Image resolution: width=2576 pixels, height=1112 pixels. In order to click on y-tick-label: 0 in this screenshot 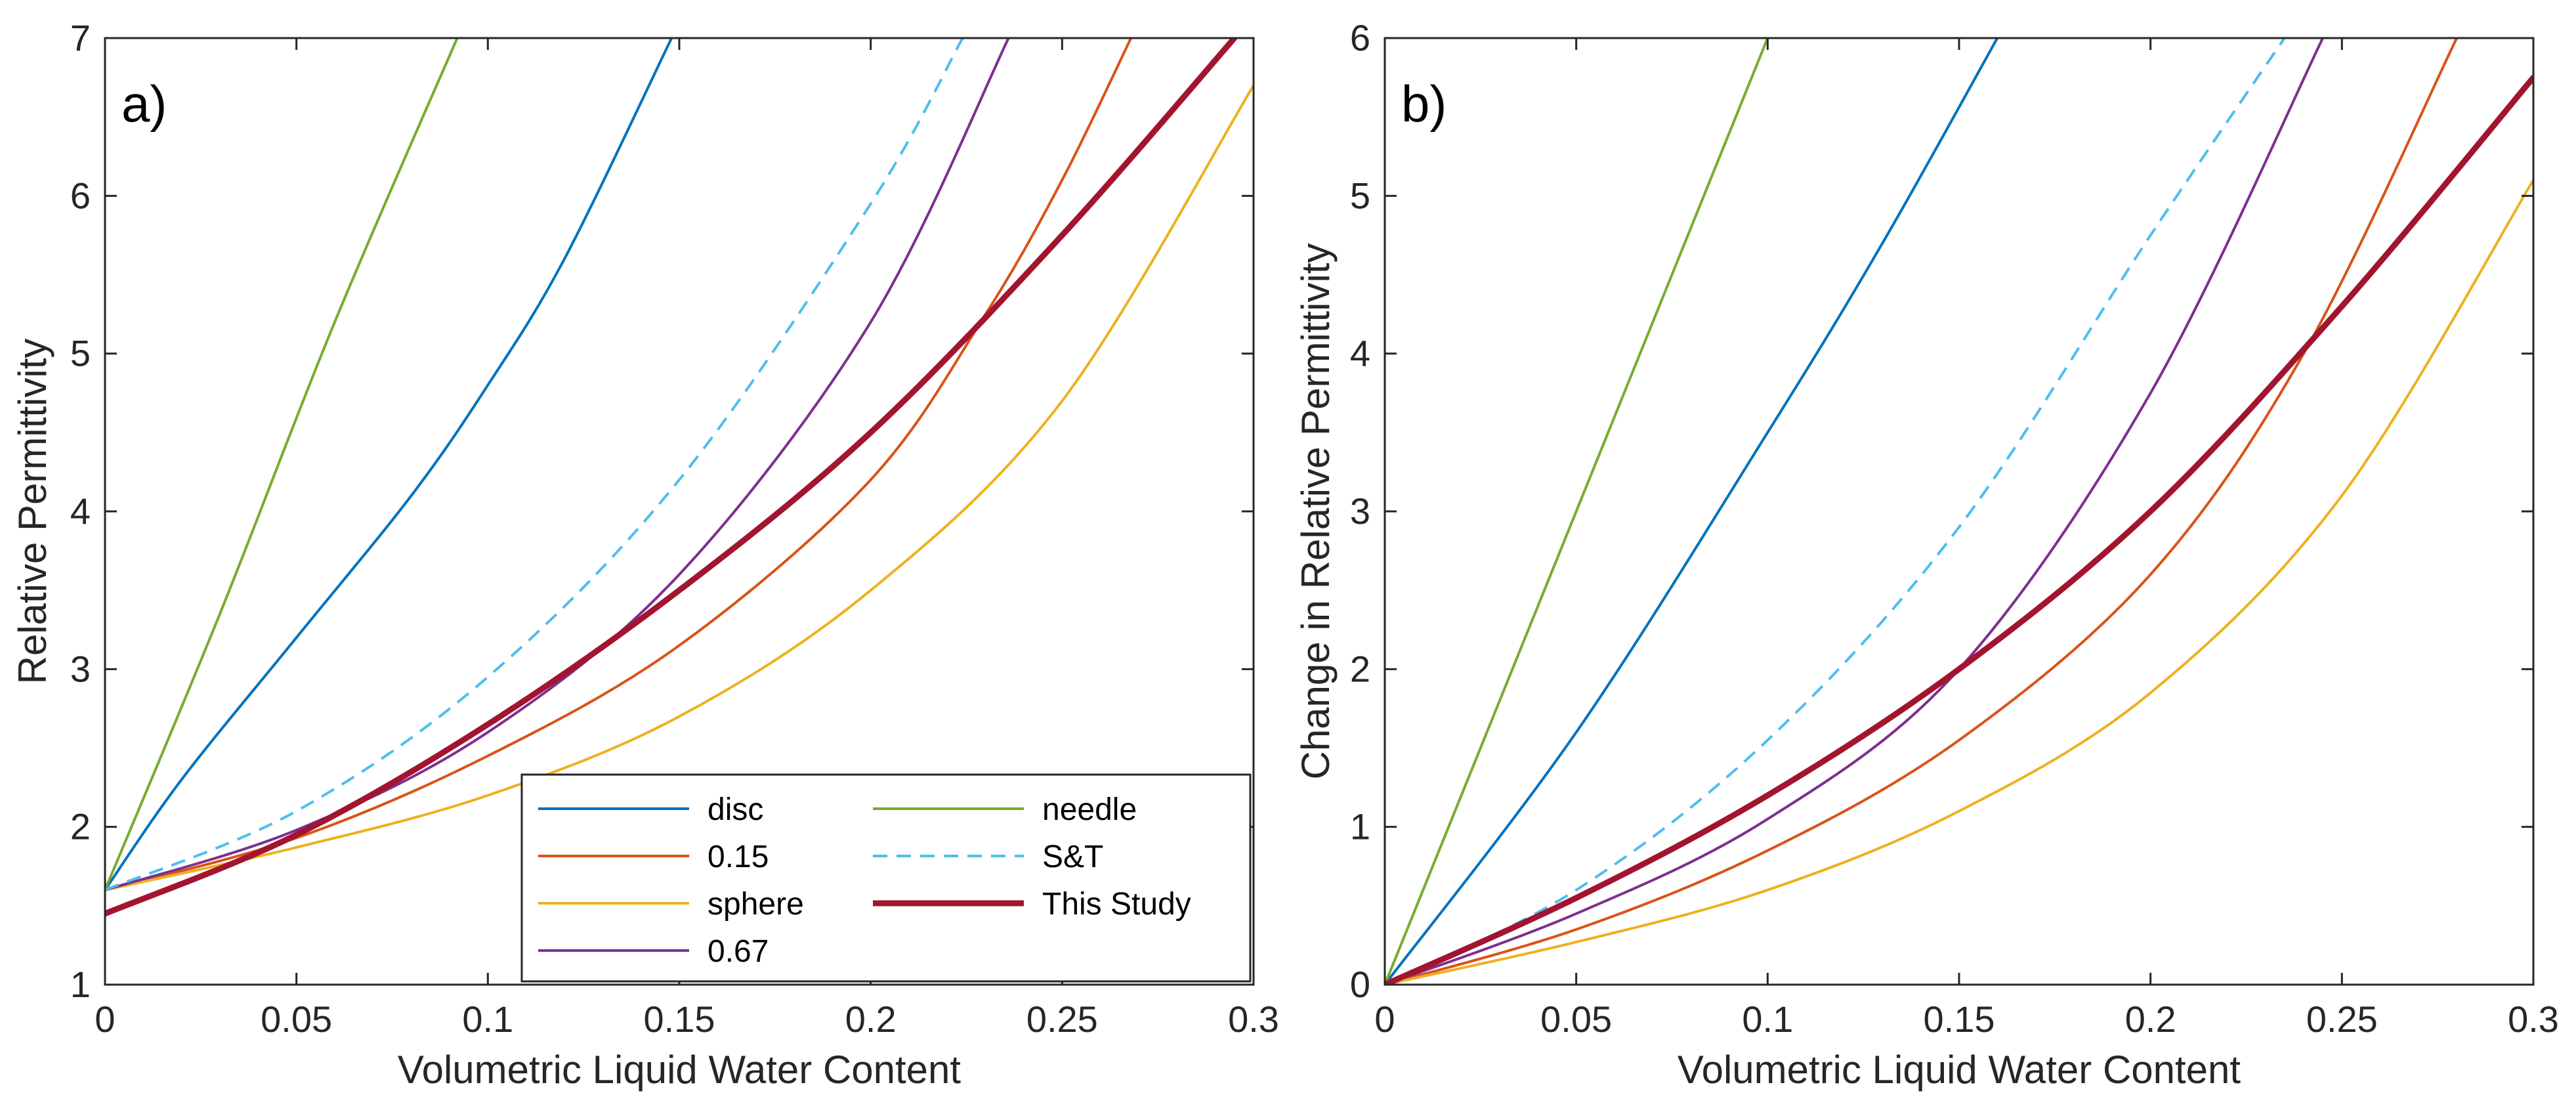, I will do `click(1360, 984)`.